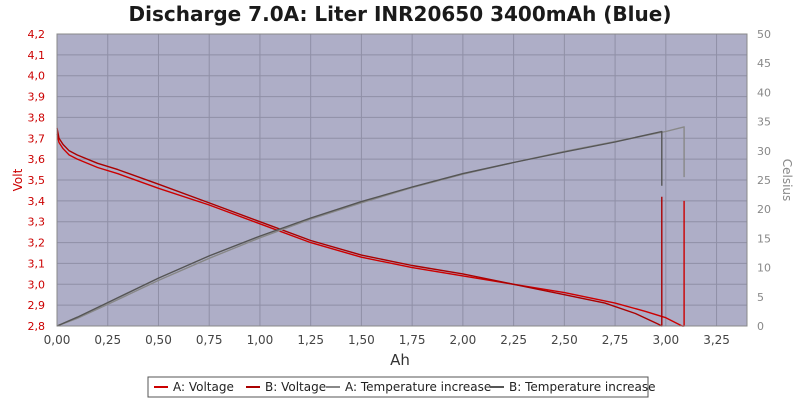 The image size is (800, 400). I want to click on y2-tick-label: 25, so click(764, 180).